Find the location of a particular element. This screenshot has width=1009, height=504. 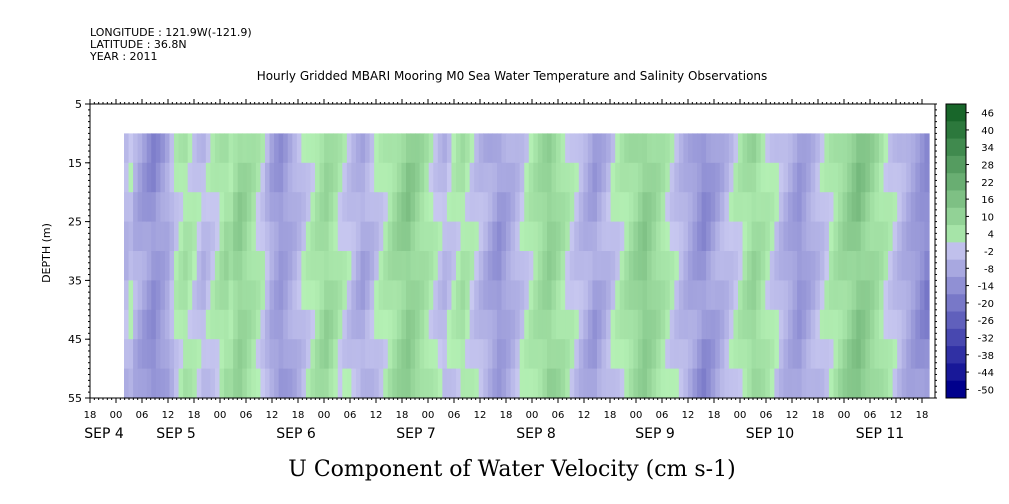

x-day-label: SEP 4 is located at coordinates (104, 434).